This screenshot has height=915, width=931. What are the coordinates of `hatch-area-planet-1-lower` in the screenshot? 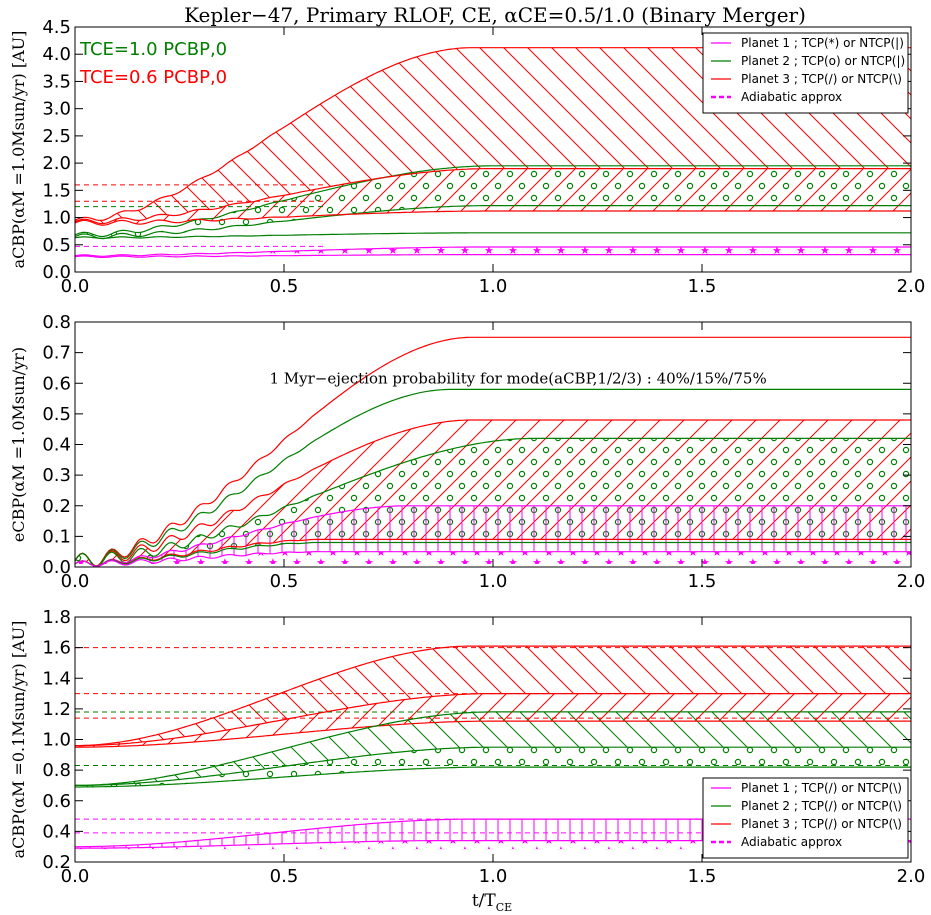 It's located at (493, 845).